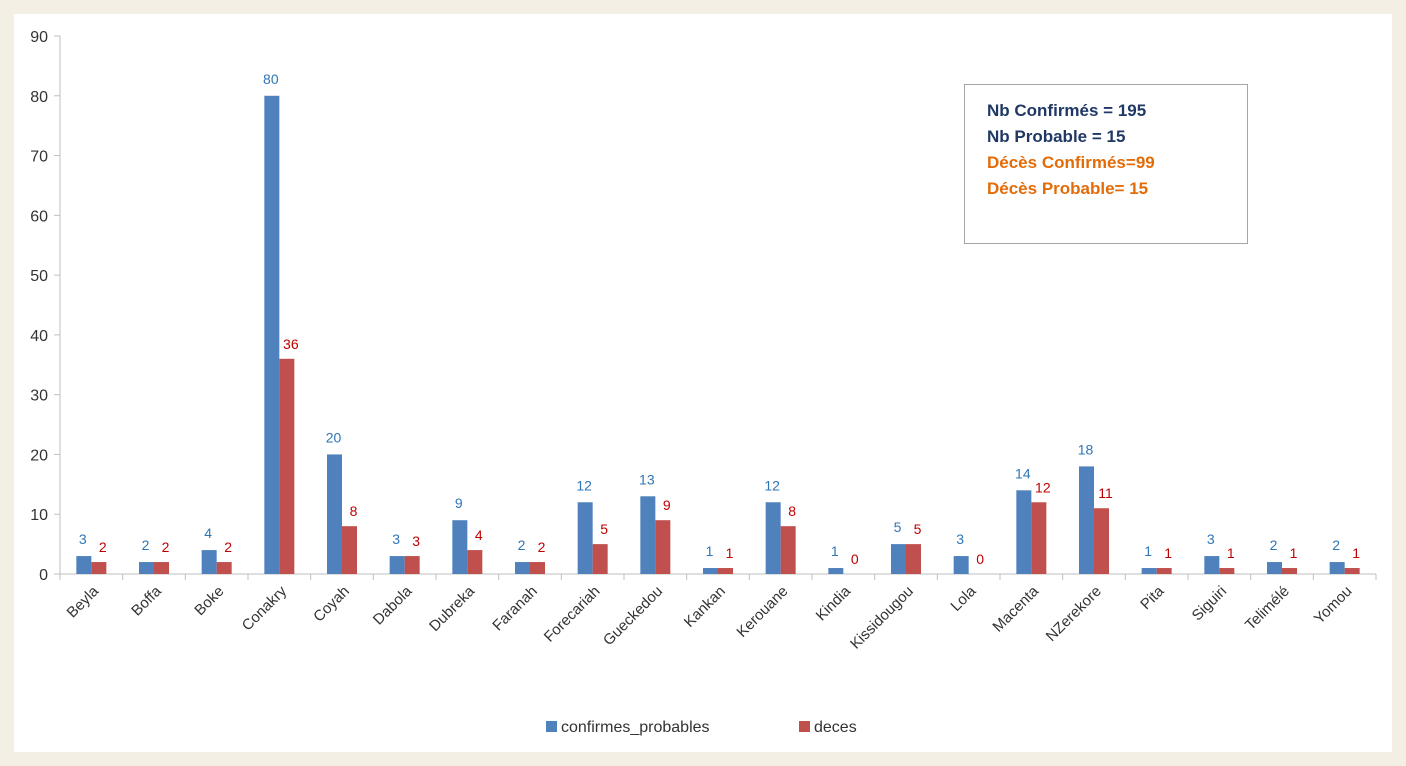 The image size is (1406, 766). Describe the element at coordinates (83, 601) in the screenshot. I see `x-category-label: Beyla` at that location.